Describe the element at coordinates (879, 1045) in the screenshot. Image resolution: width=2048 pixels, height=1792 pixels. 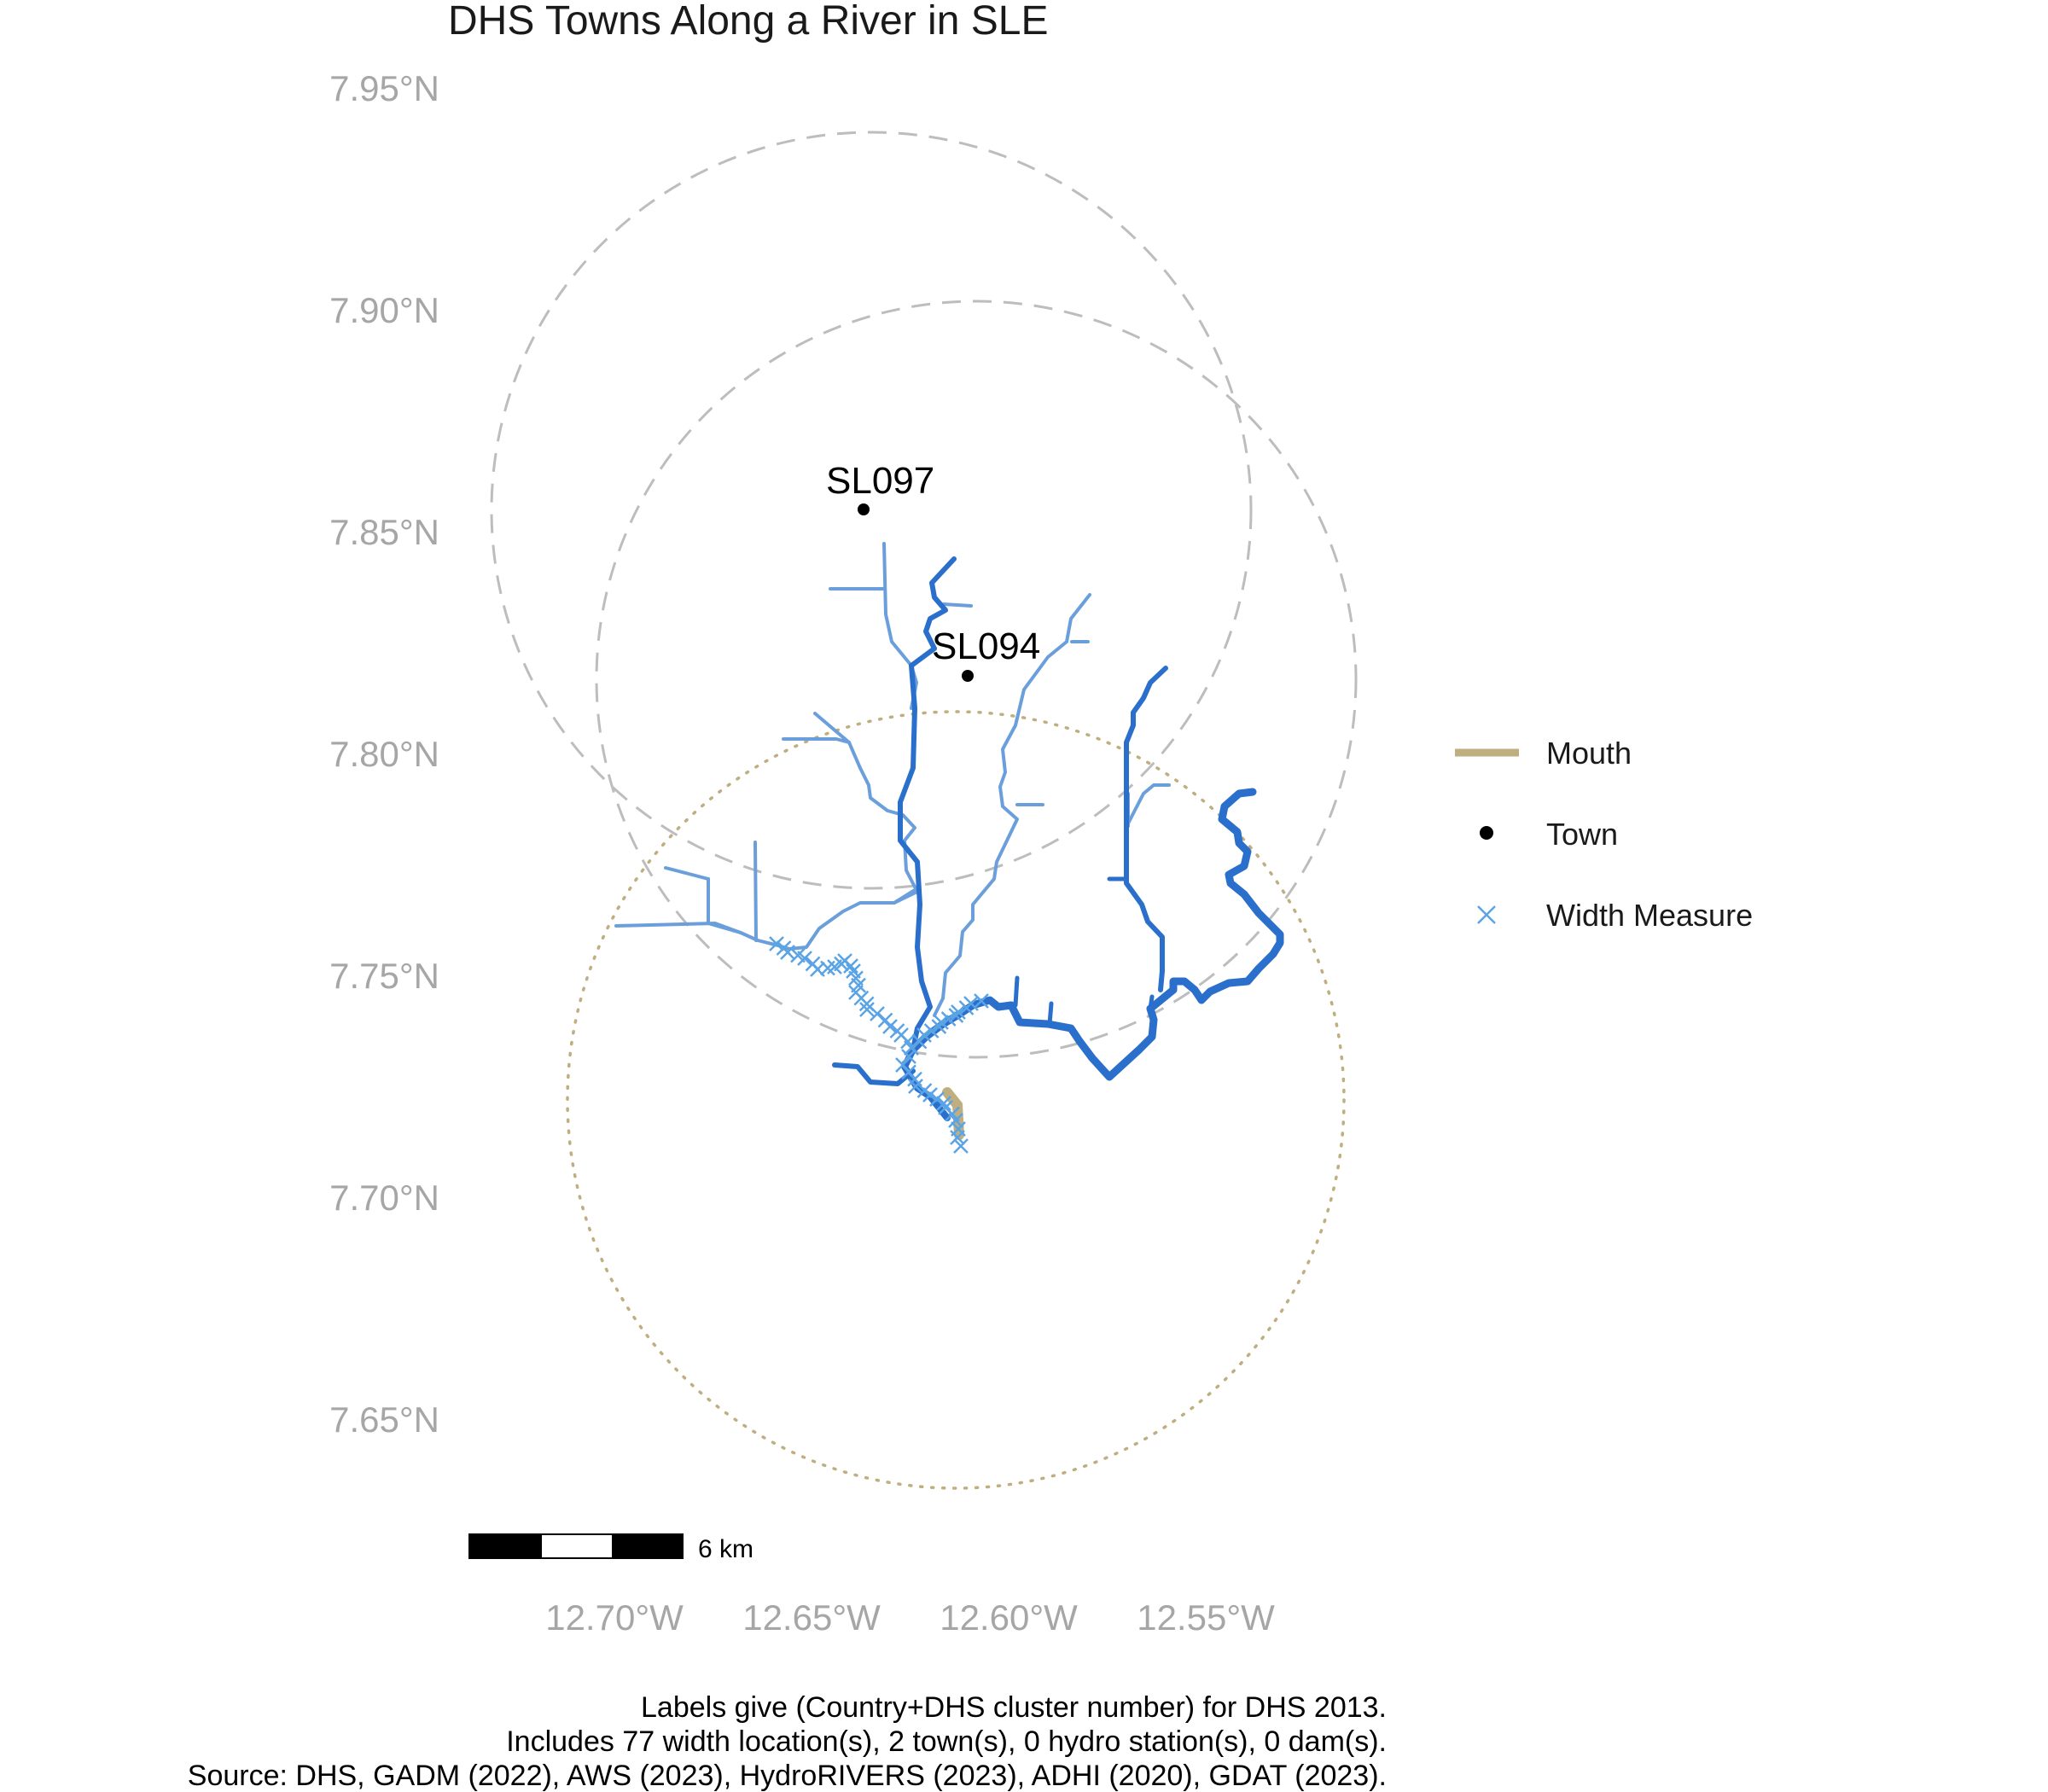
I see `width-measures` at that location.